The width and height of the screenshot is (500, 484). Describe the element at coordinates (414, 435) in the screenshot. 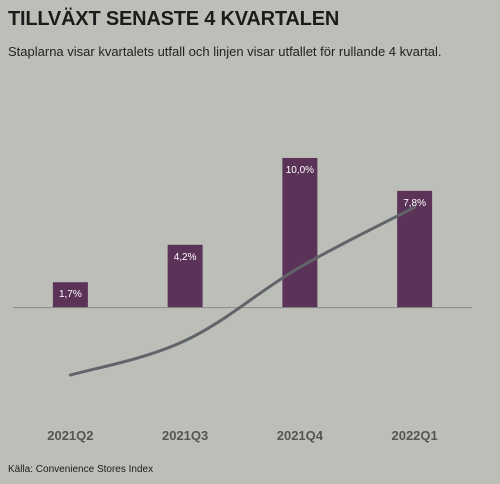

I see `x-tick-2022Q1: 2022Q1` at that location.